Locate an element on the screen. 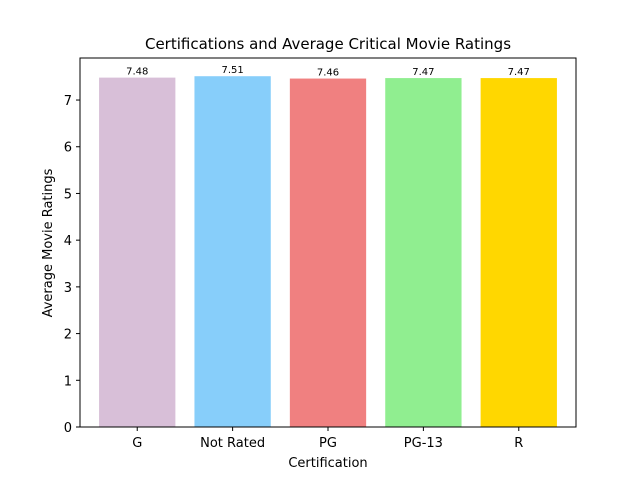  data-label: 7.51 is located at coordinates (232, 70).